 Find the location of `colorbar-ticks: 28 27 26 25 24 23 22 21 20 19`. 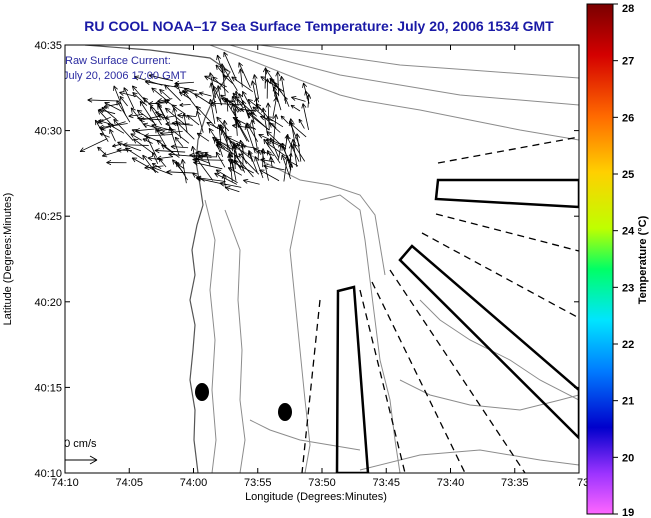

colorbar-ticks: 28 27 26 25 24 23 22 21 20 19 is located at coordinates (624, 260).